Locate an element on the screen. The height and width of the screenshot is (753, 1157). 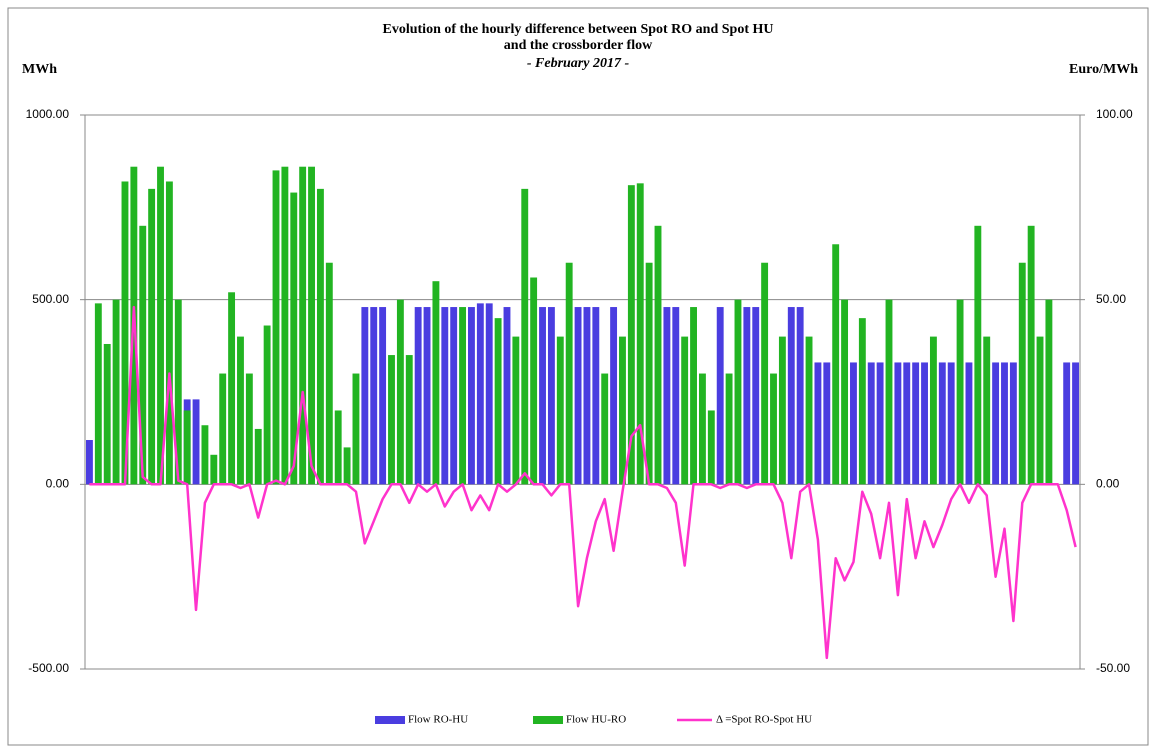
chart-title: and the crossborder flow is located at coordinates (578, 45).